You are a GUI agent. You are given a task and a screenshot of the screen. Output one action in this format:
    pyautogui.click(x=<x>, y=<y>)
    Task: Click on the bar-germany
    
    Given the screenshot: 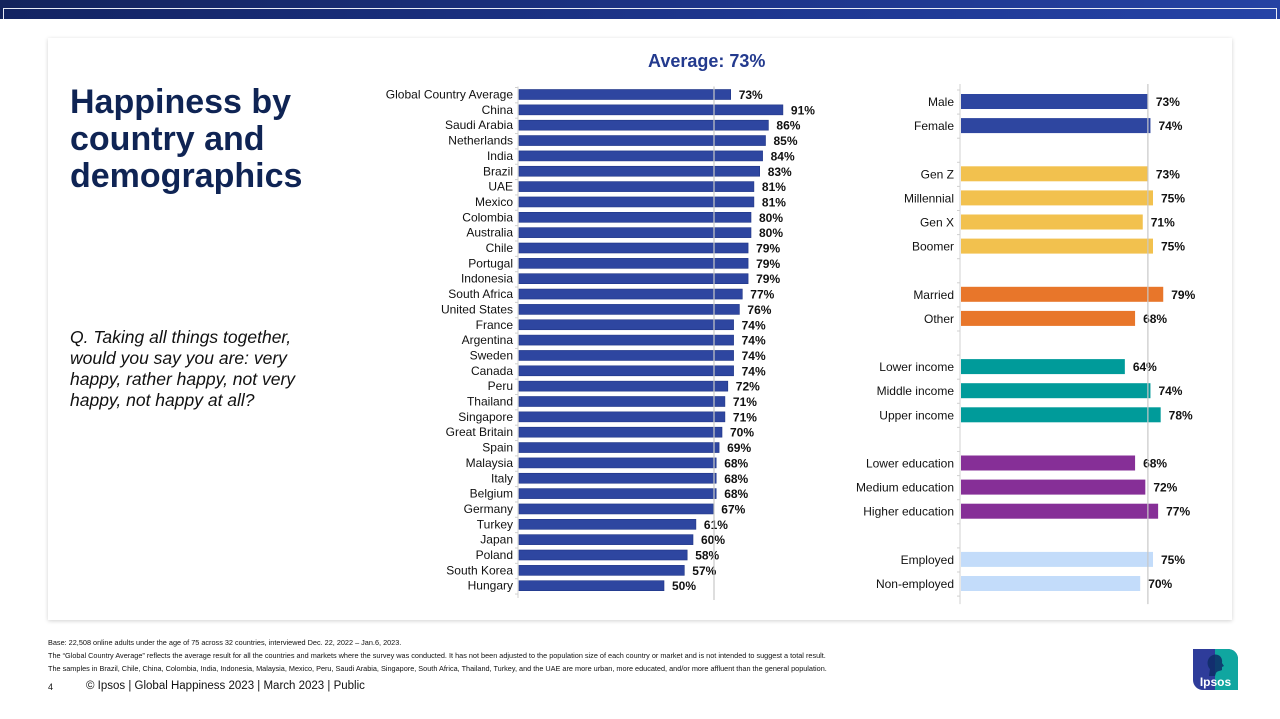 What is the action you would take?
    pyautogui.click(x=616, y=509)
    